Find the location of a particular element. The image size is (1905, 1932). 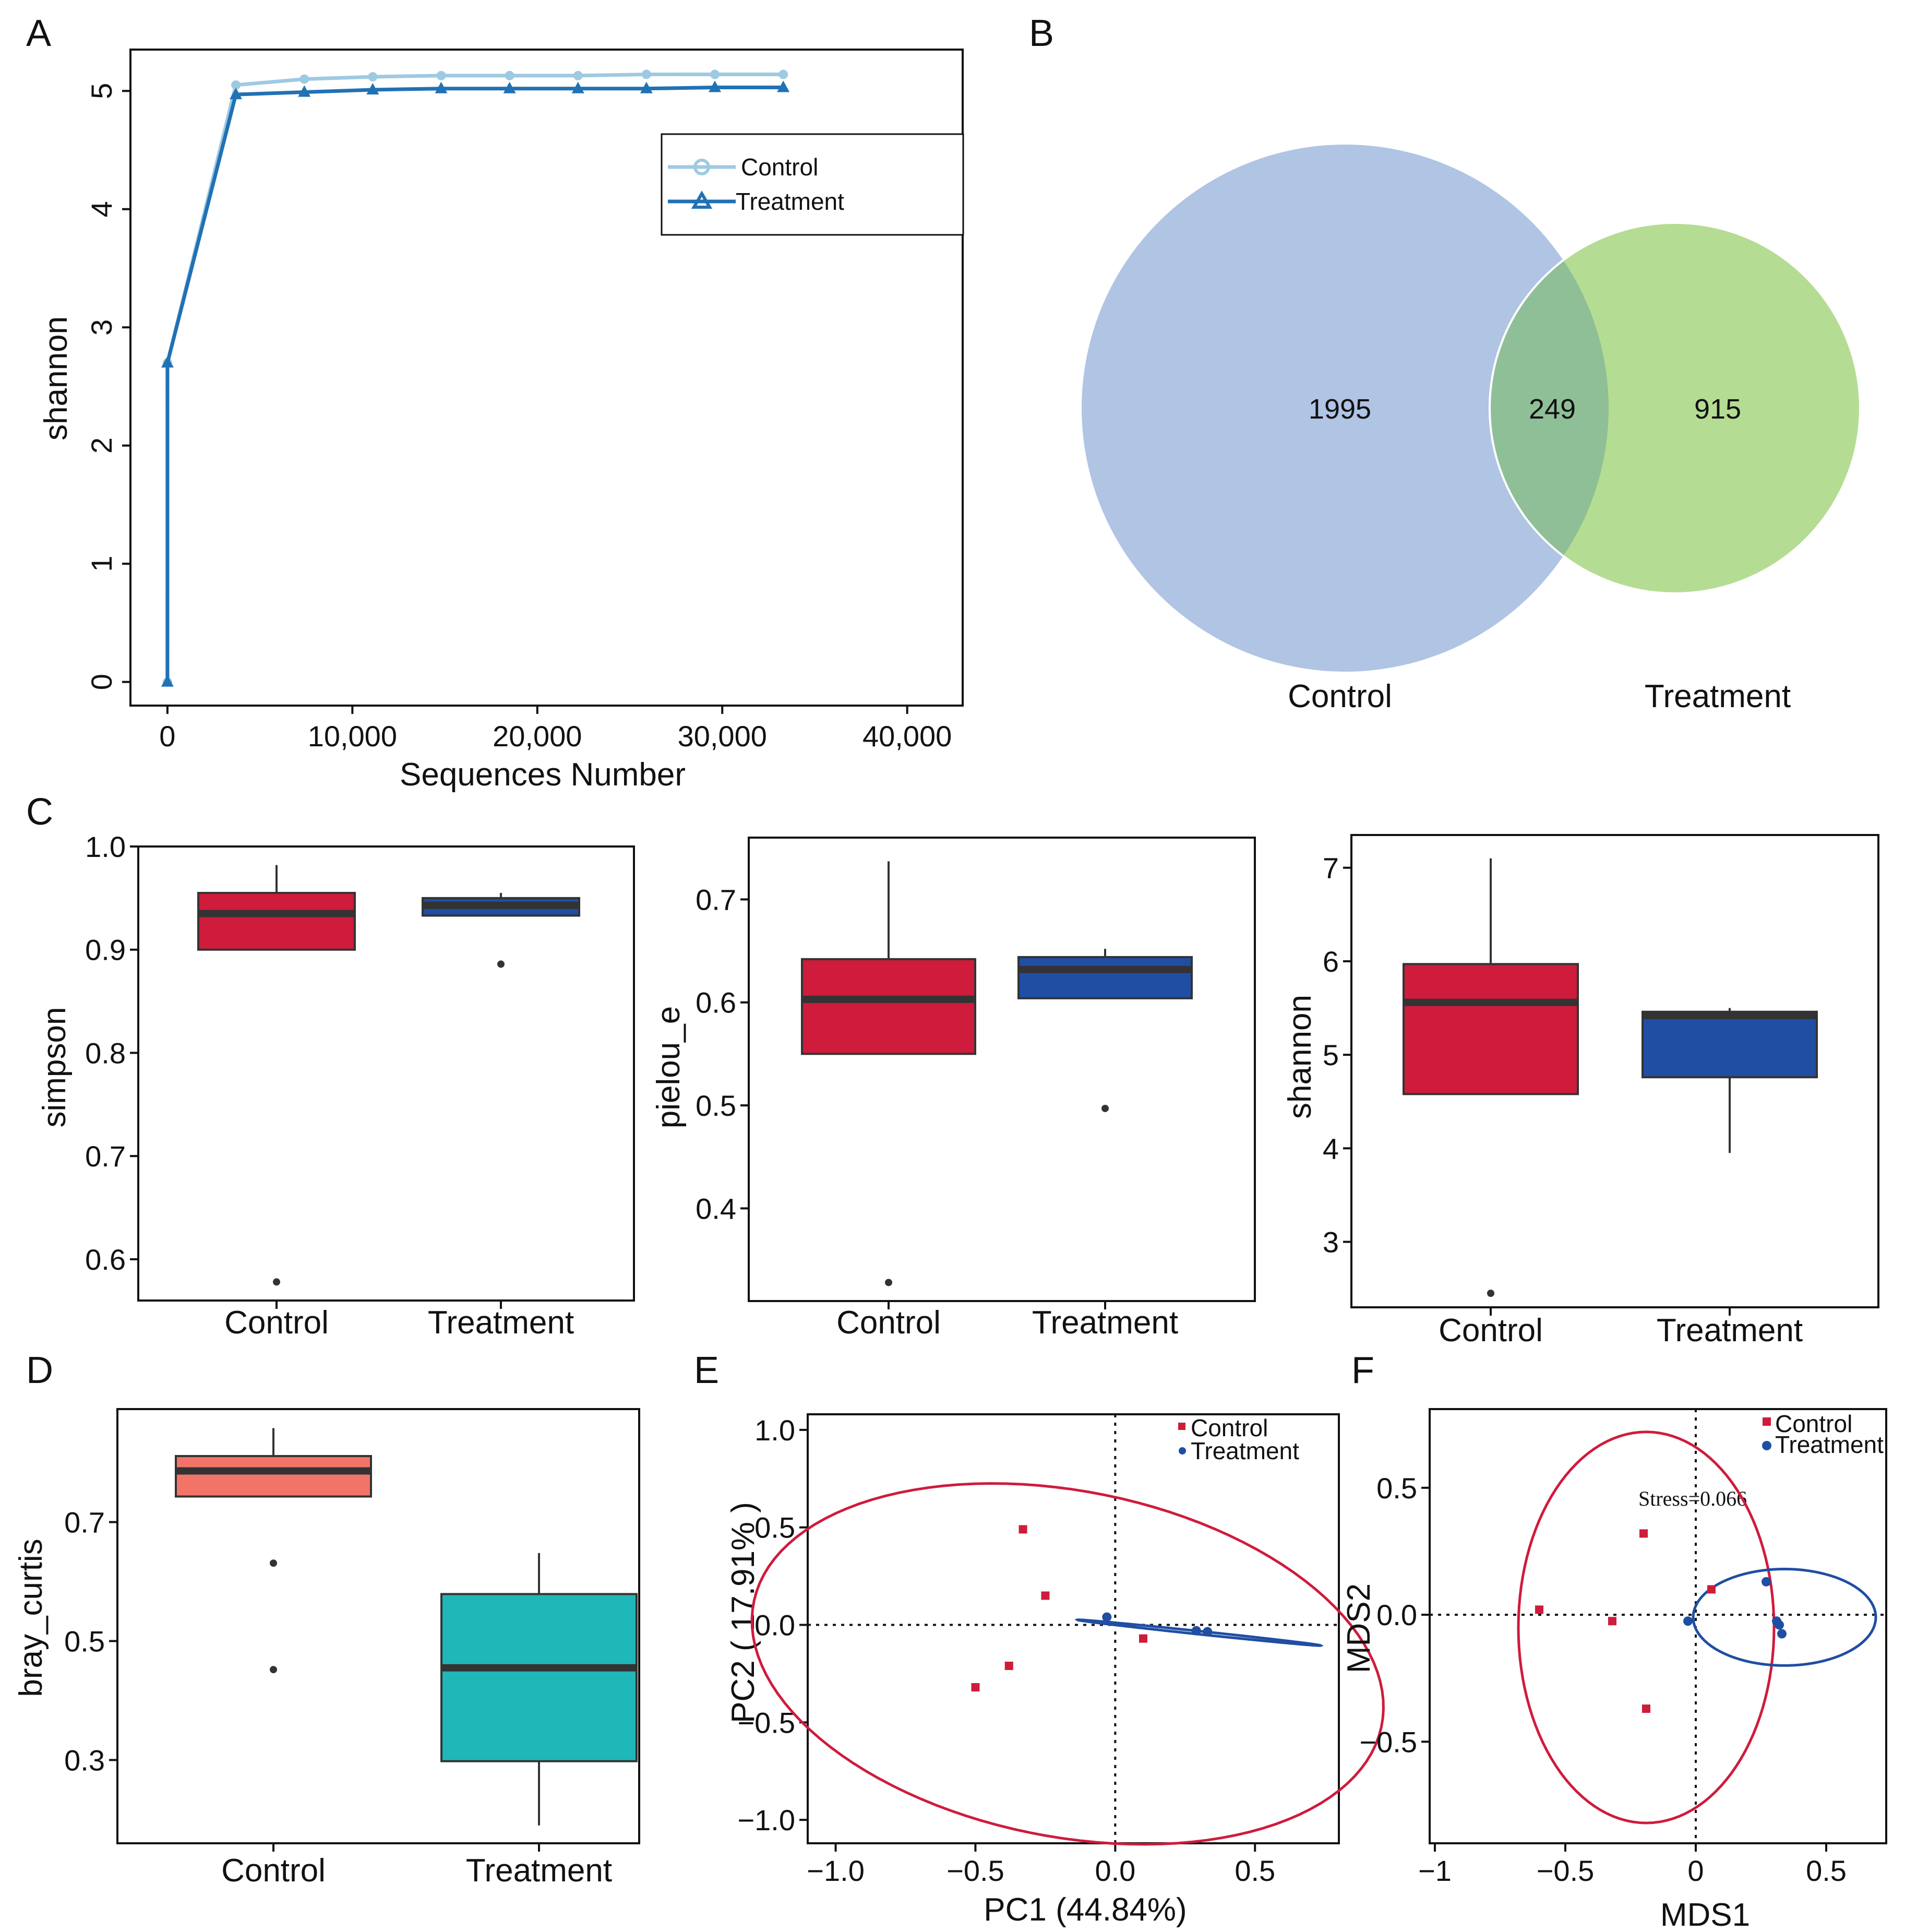

legend-a: Control Treatment is located at coordinates (813, 184).